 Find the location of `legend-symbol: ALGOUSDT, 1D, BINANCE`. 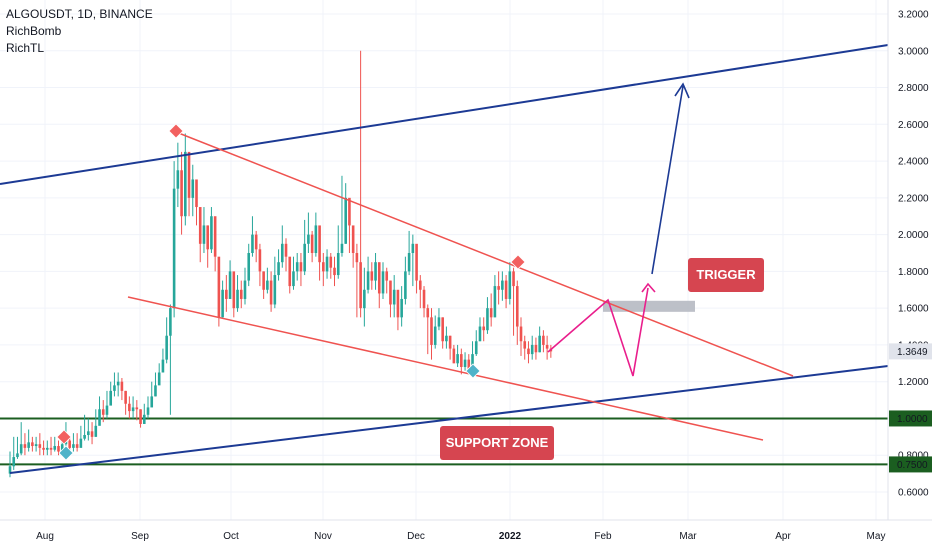

legend-symbol: ALGOUSDT, 1D, BINANCE is located at coordinates (79, 14).